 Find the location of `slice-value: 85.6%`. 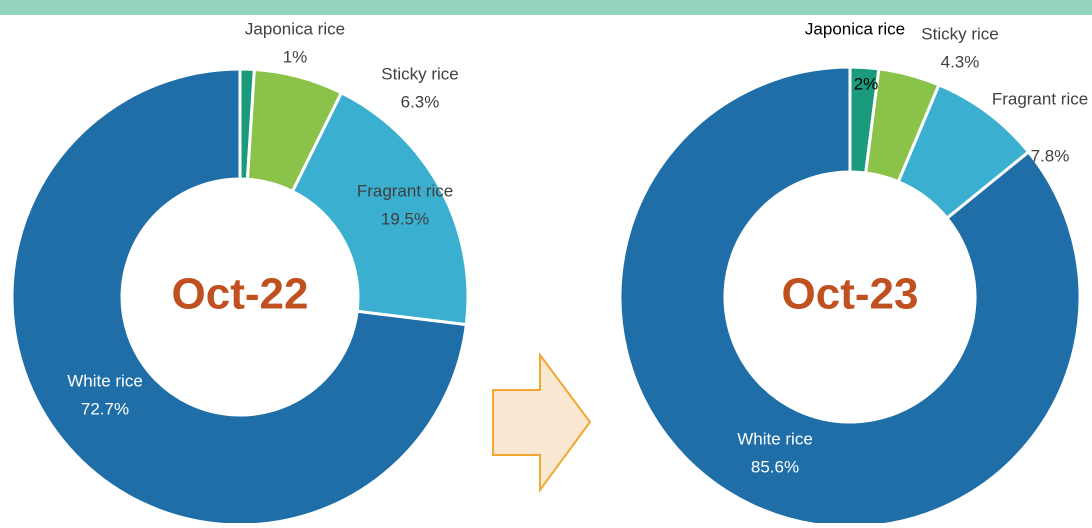

slice-value: 85.6% is located at coordinates (775, 466).